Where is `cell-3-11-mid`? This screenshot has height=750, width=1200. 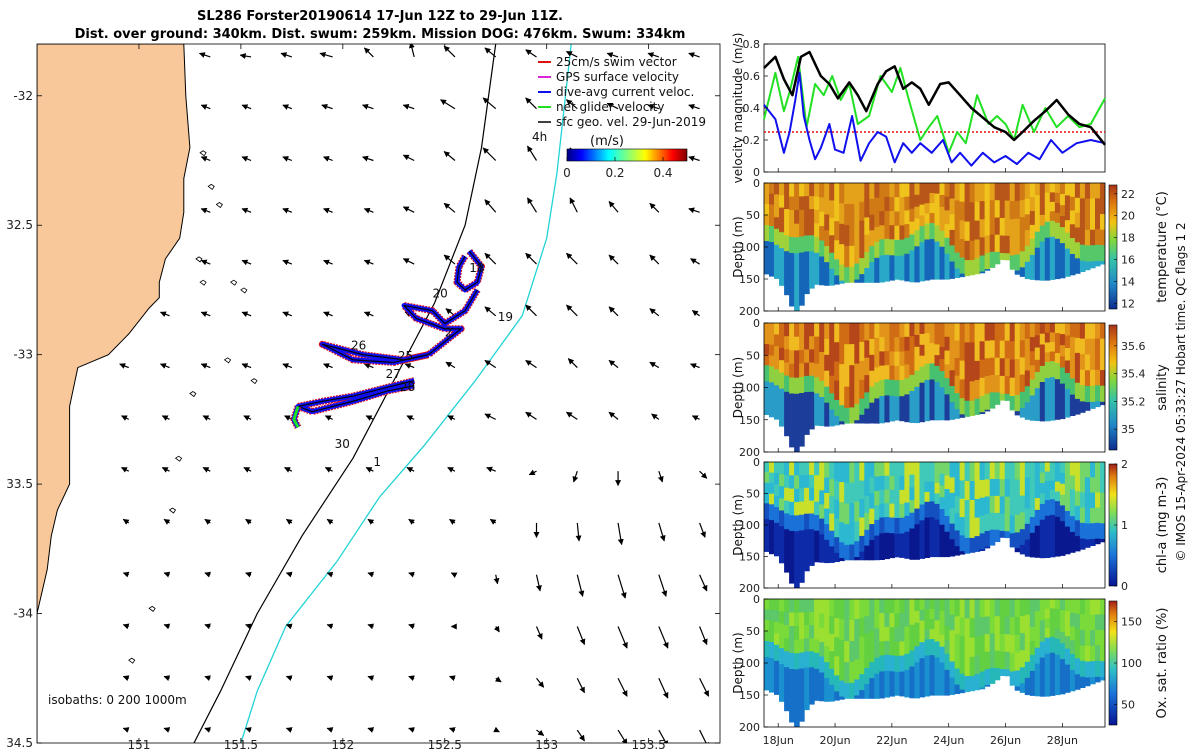 cell-3-11-mid is located at coordinates (822, 665).